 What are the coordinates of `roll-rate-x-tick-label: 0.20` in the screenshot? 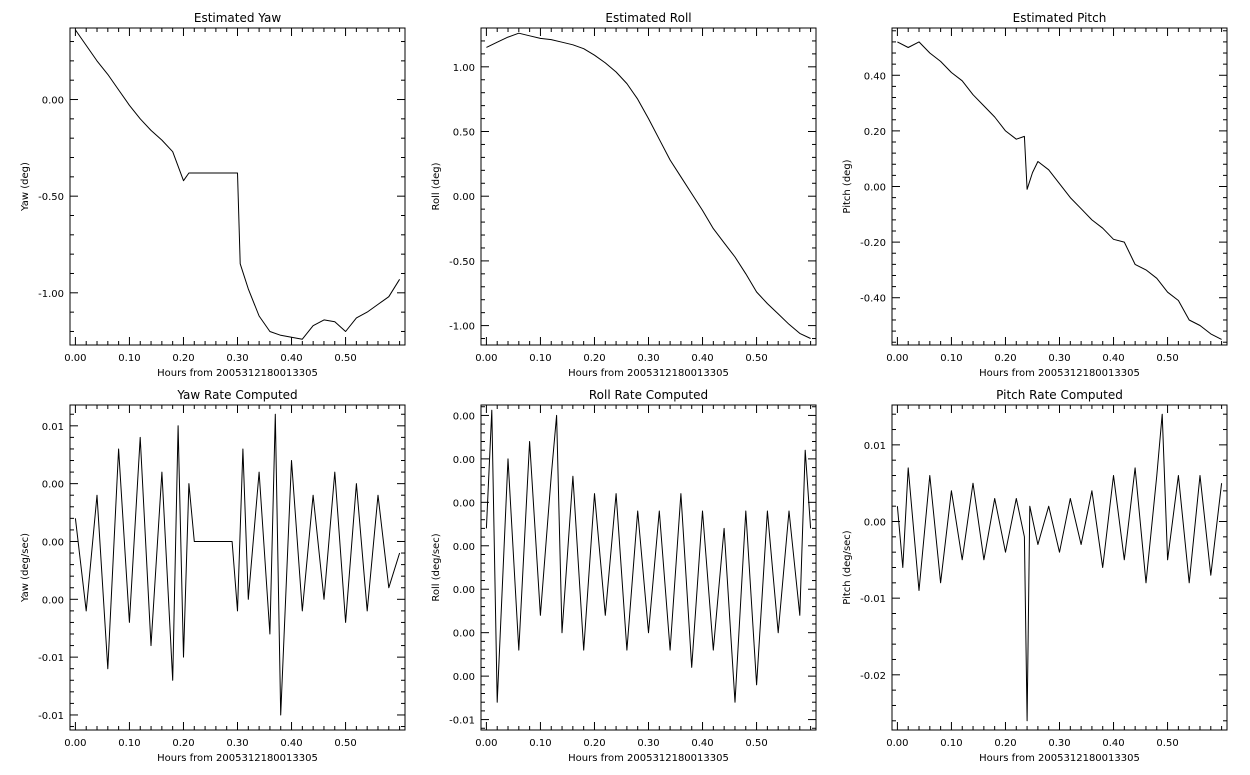 It's located at (594, 743).